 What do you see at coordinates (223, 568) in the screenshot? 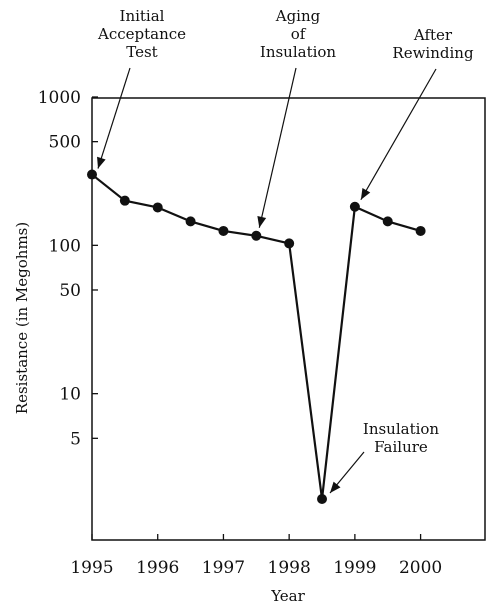
I see `x-tick-label: 1997` at bounding box center [223, 568].